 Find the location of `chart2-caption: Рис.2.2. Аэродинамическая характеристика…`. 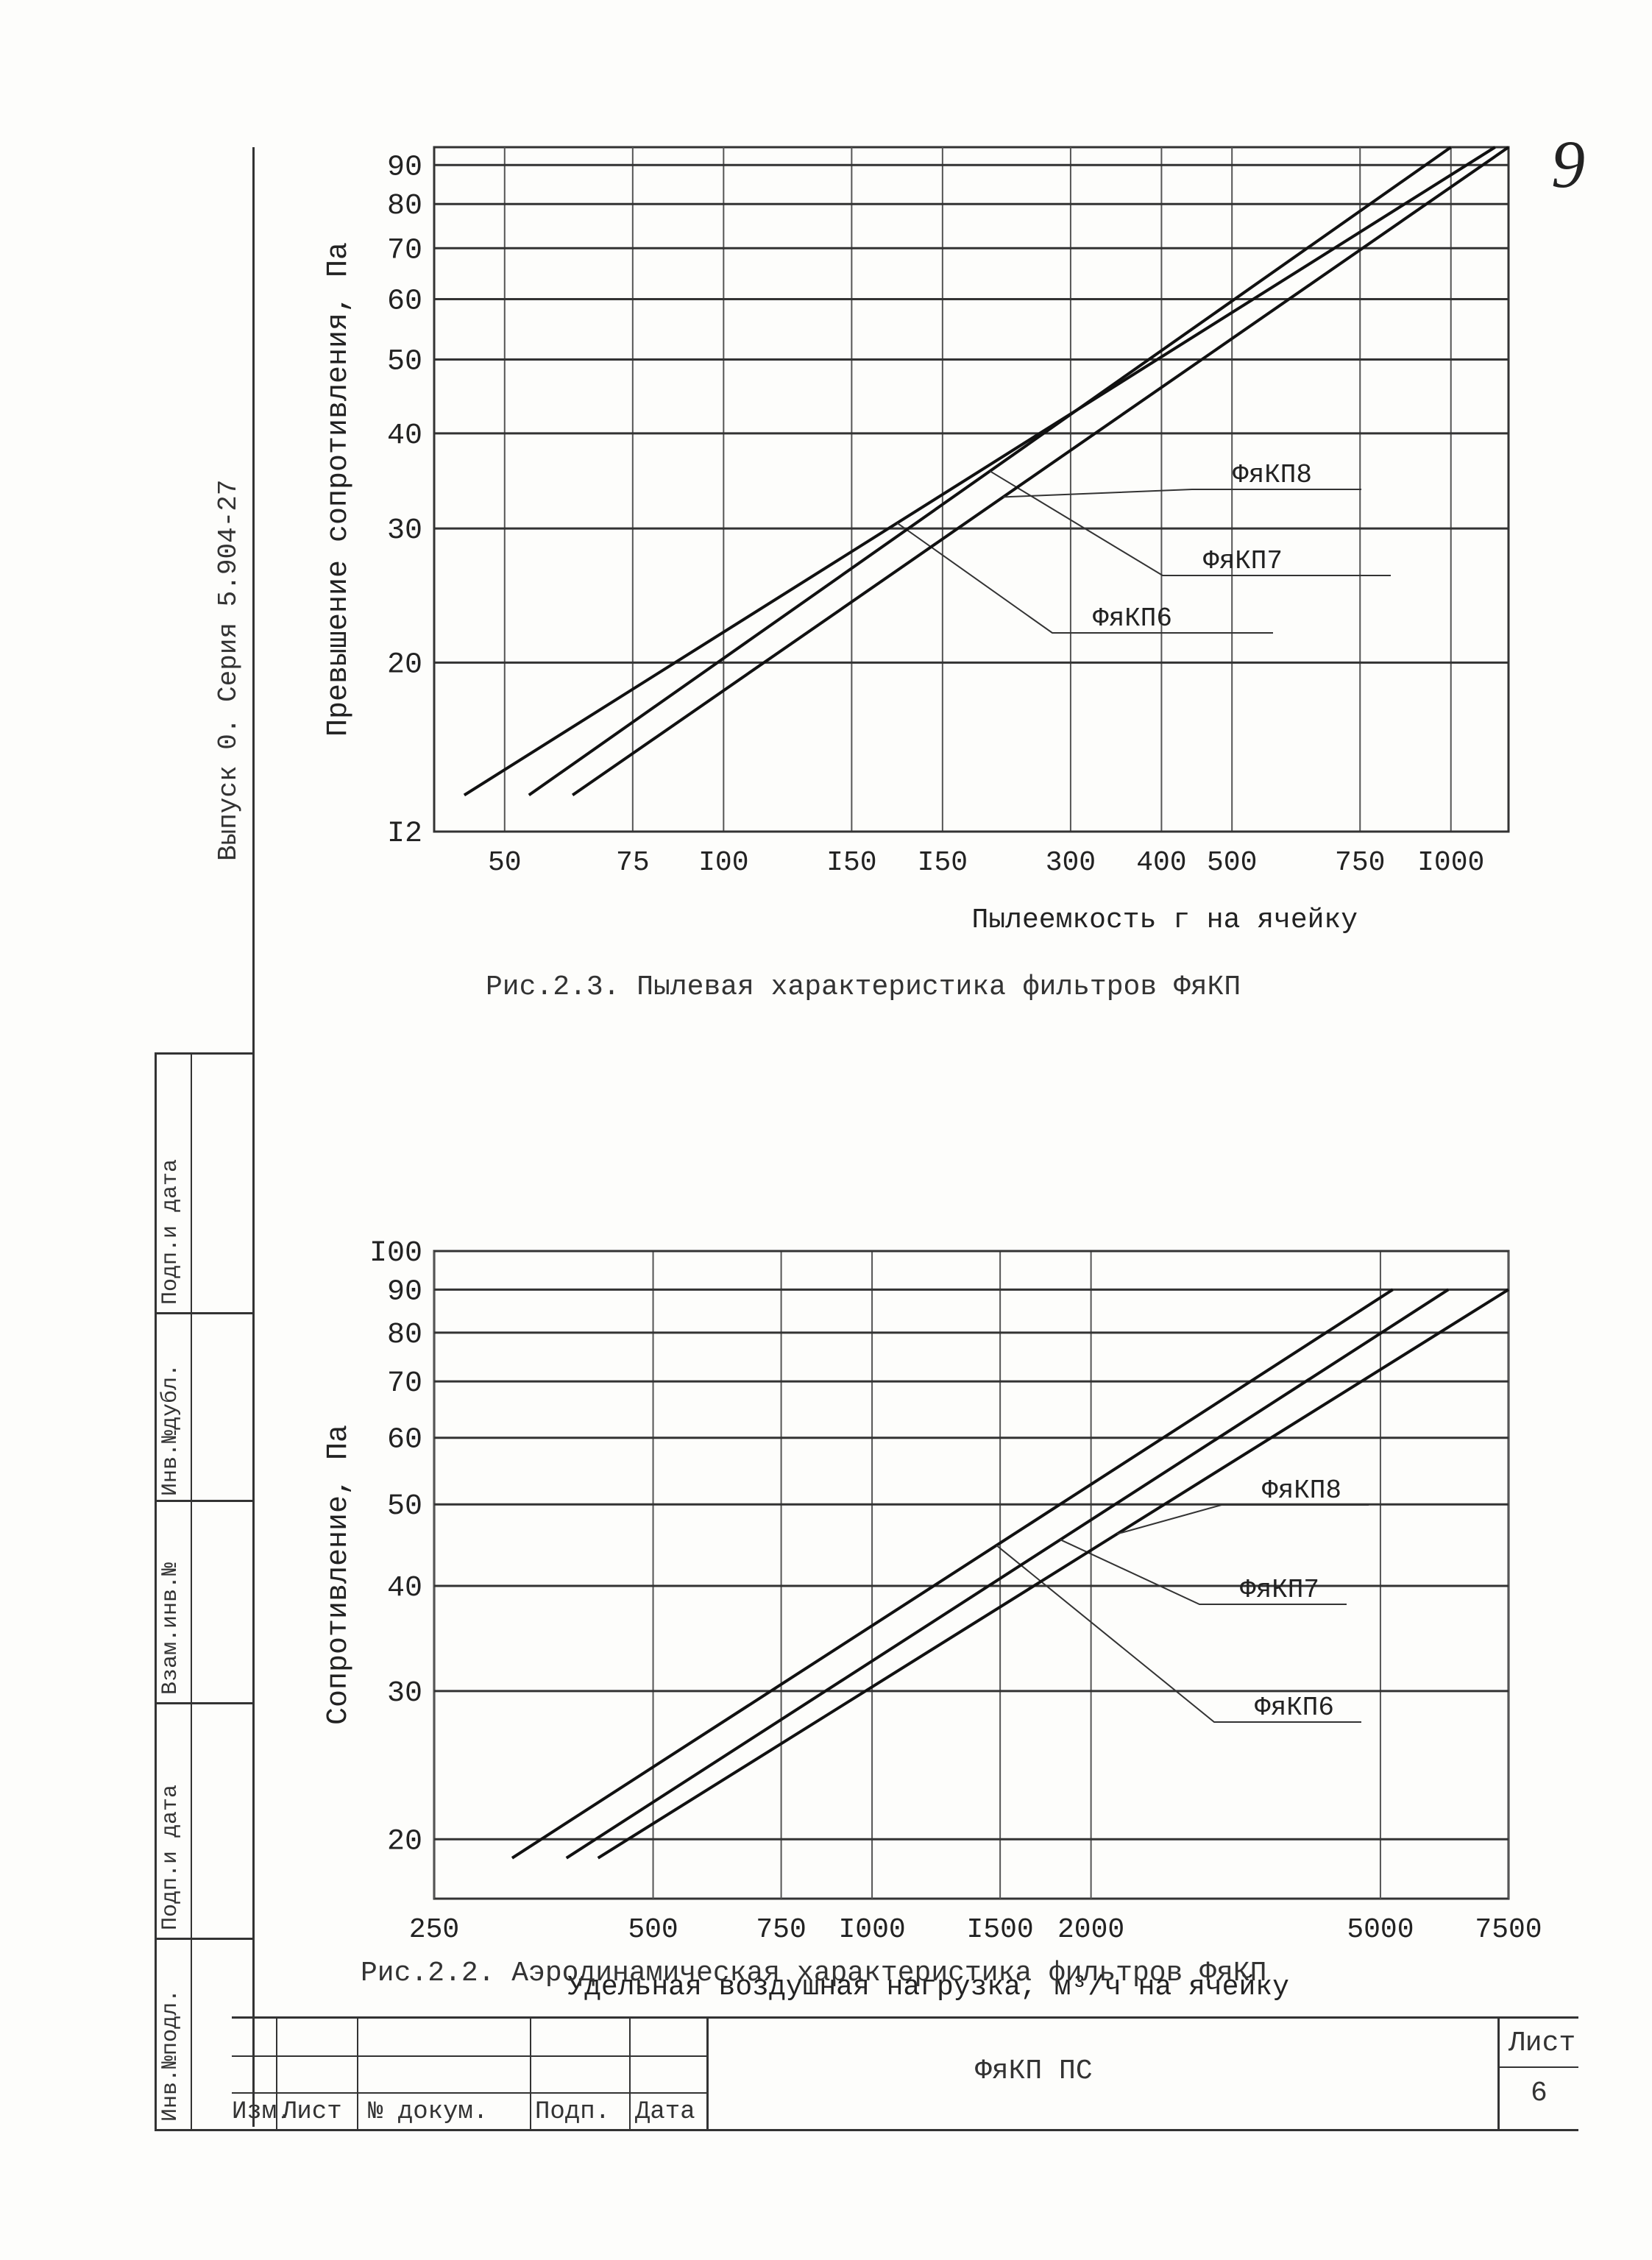

chart2-caption: Рис.2.2. Аэродинамическая характеристика… is located at coordinates (814, 1974).